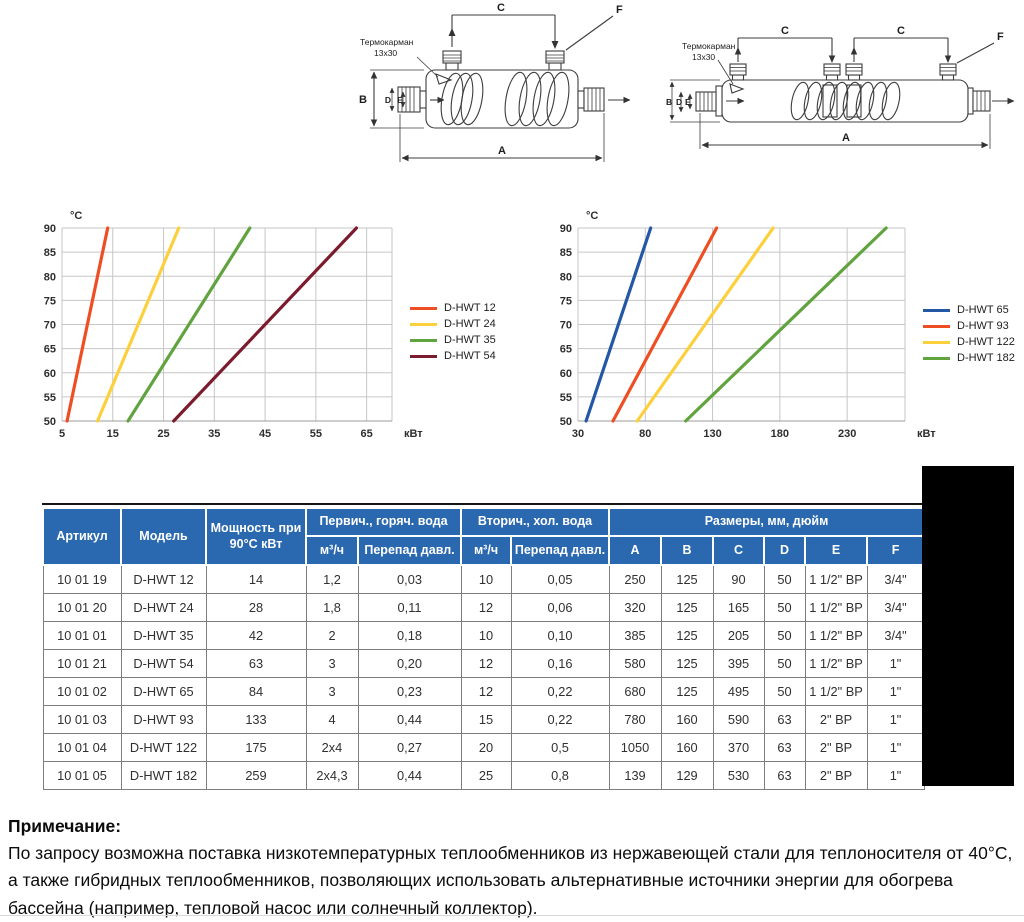 Image resolution: width=1024 pixels, height=922 pixels. What do you see at coordinates (635, 691) in the screenshot?
I see `table-cell: 680` at bounding box center [635, 691].